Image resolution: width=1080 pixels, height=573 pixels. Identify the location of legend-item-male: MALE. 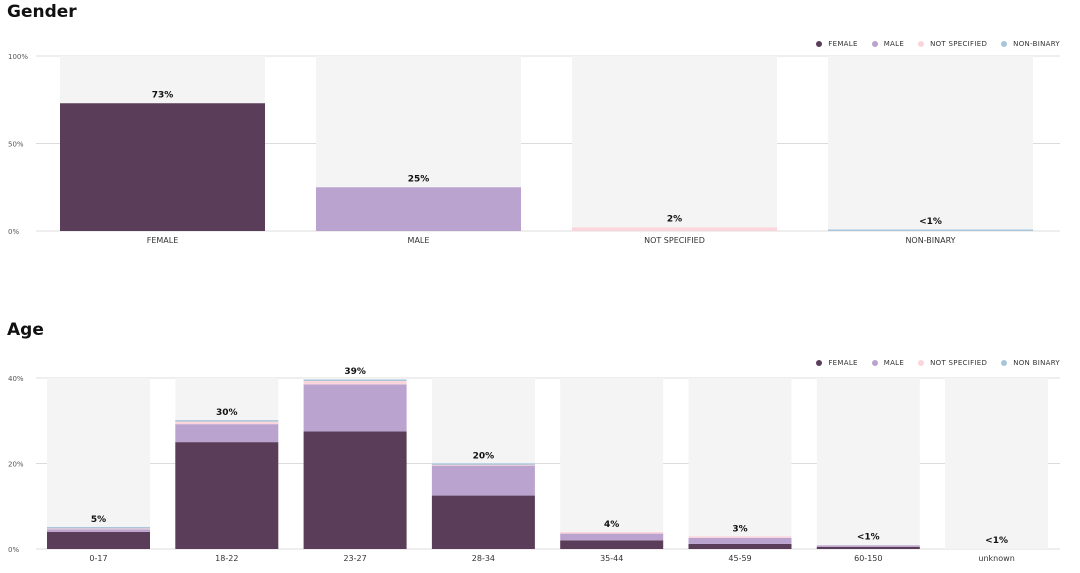
(888, 44).